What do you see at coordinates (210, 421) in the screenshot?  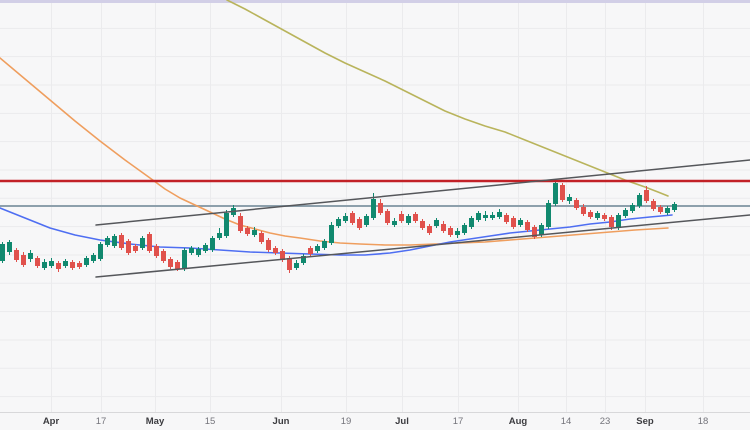 I see `x-axis-label: 15` at bounding box center [210, 421].